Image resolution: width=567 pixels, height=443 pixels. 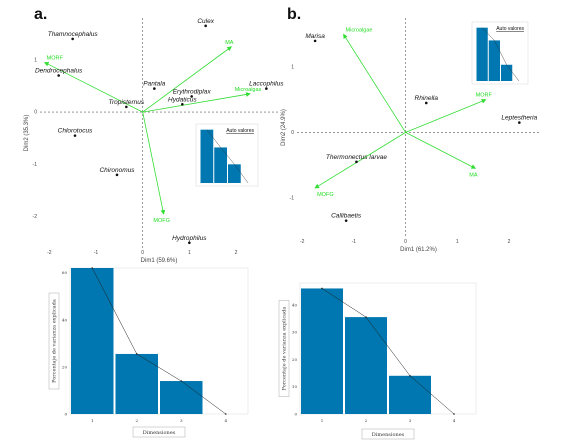 I want to click on pca-b-vector-label: MORF, so click(x=484, y=96).